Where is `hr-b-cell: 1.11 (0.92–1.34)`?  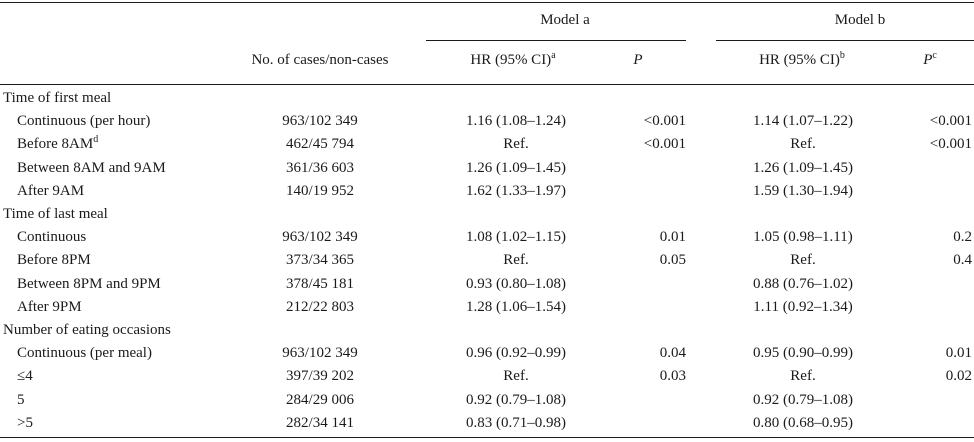
hr-b-cell: 1.11 (0.92–1.34) is located at coordinates (803, 307).